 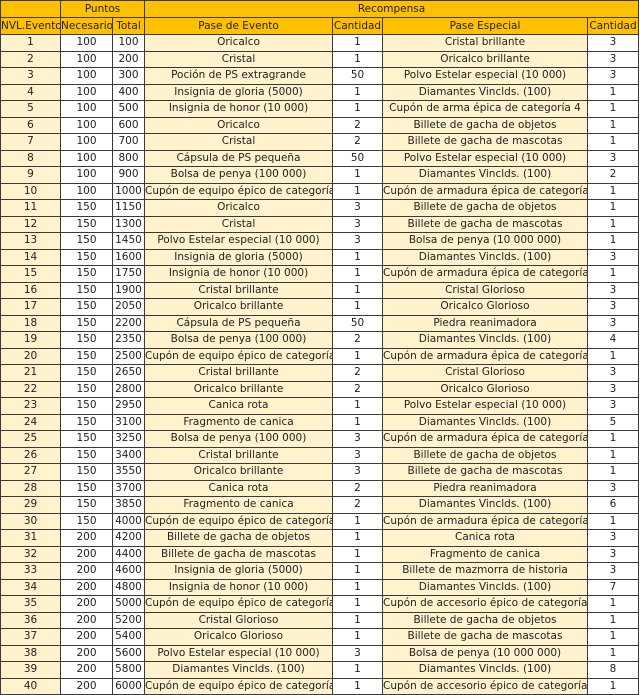 What do you see at coordinates (30, 26) in the screenshot?
I see `header-nvl-evento: NVL.Evento` at bounding box center [30, 26].